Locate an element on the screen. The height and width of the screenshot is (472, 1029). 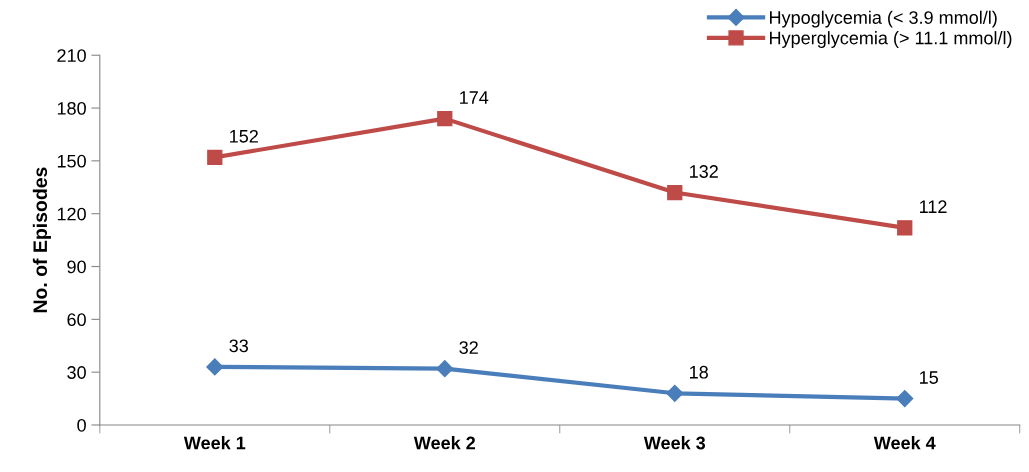
legend-label: Hypoglycemia (< 3.9 mmol/l) is located at coordinates (883, 19).